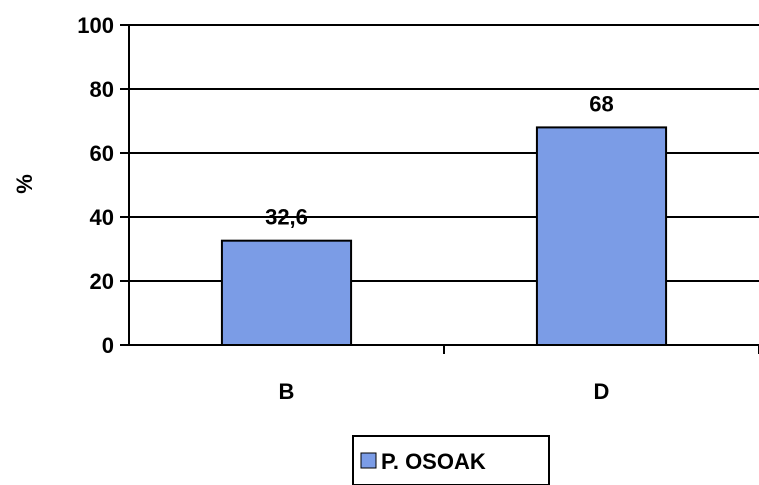  I want to click on y-tick-label-3: 60, so click(102, 153).